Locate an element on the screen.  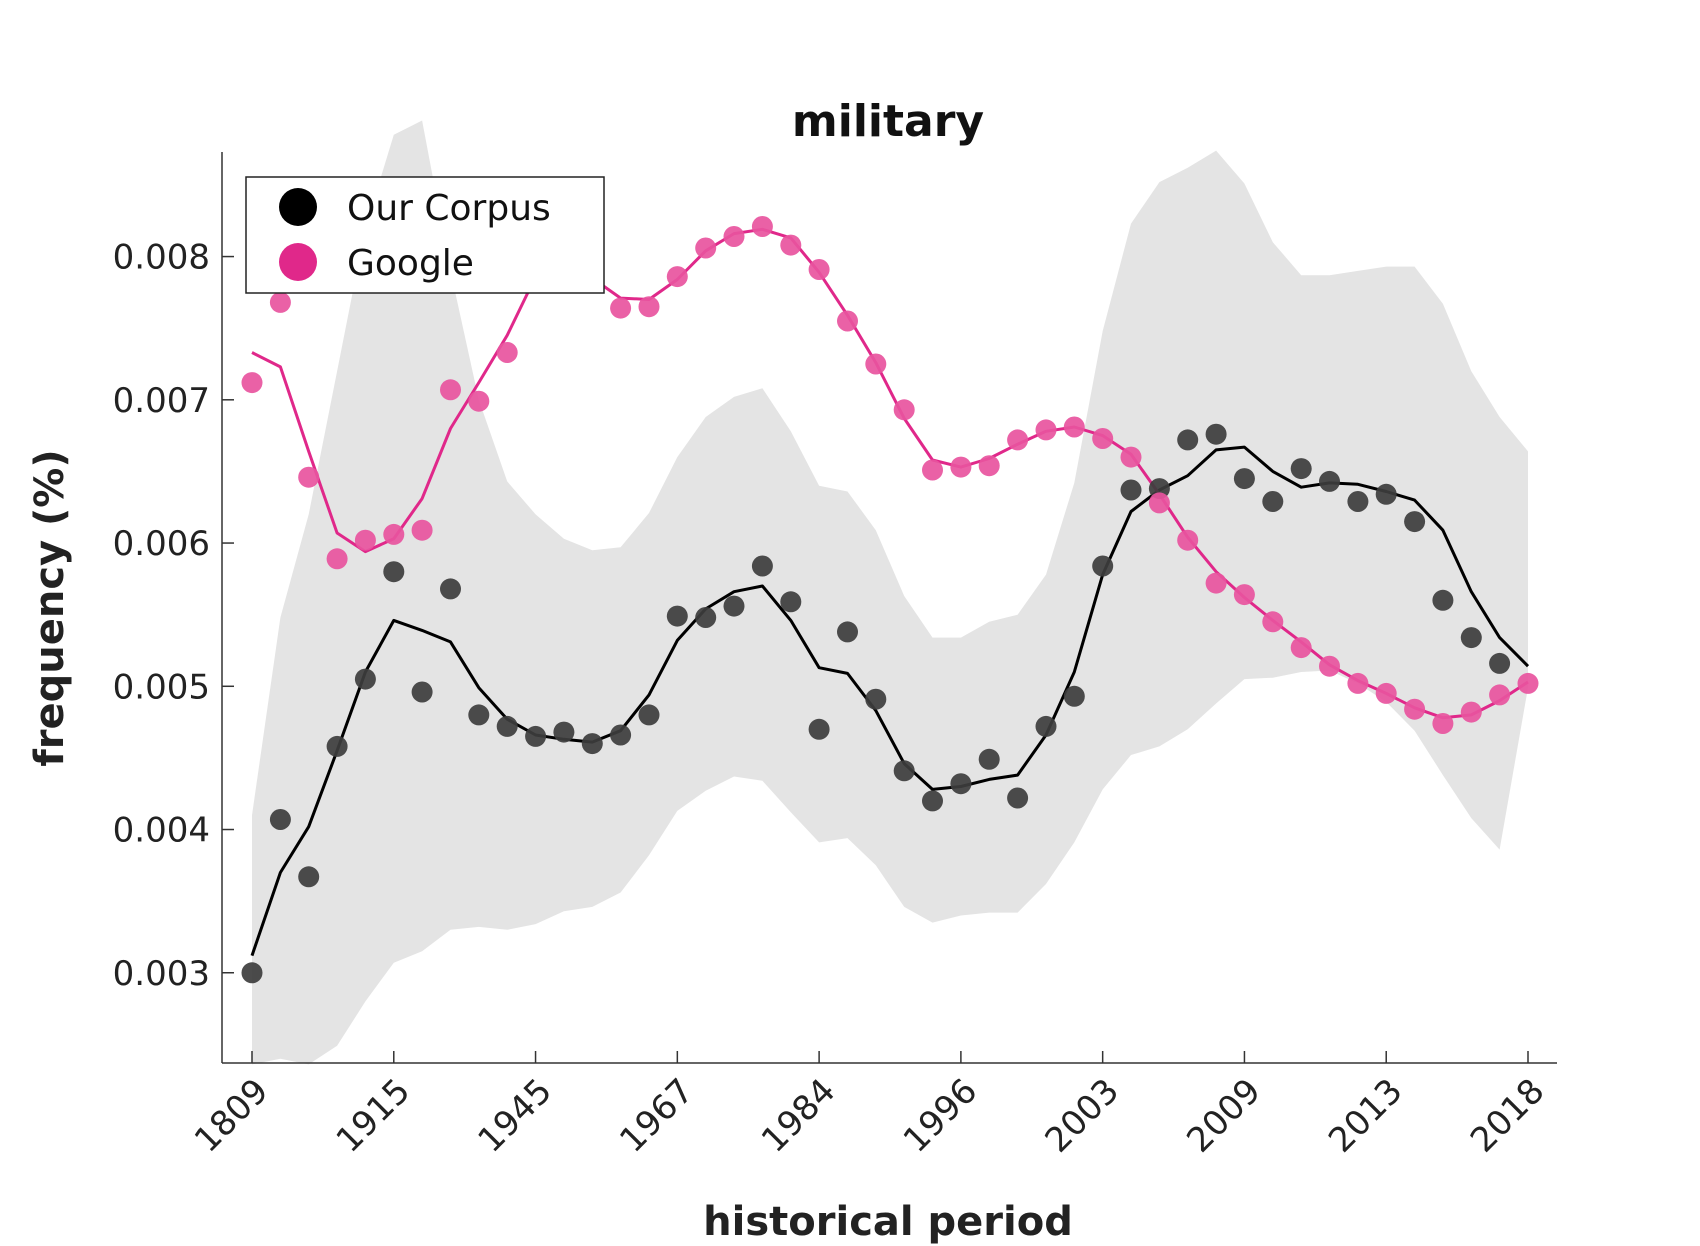
y-tick-label: 0.008 is located at coordinates (161, 258).